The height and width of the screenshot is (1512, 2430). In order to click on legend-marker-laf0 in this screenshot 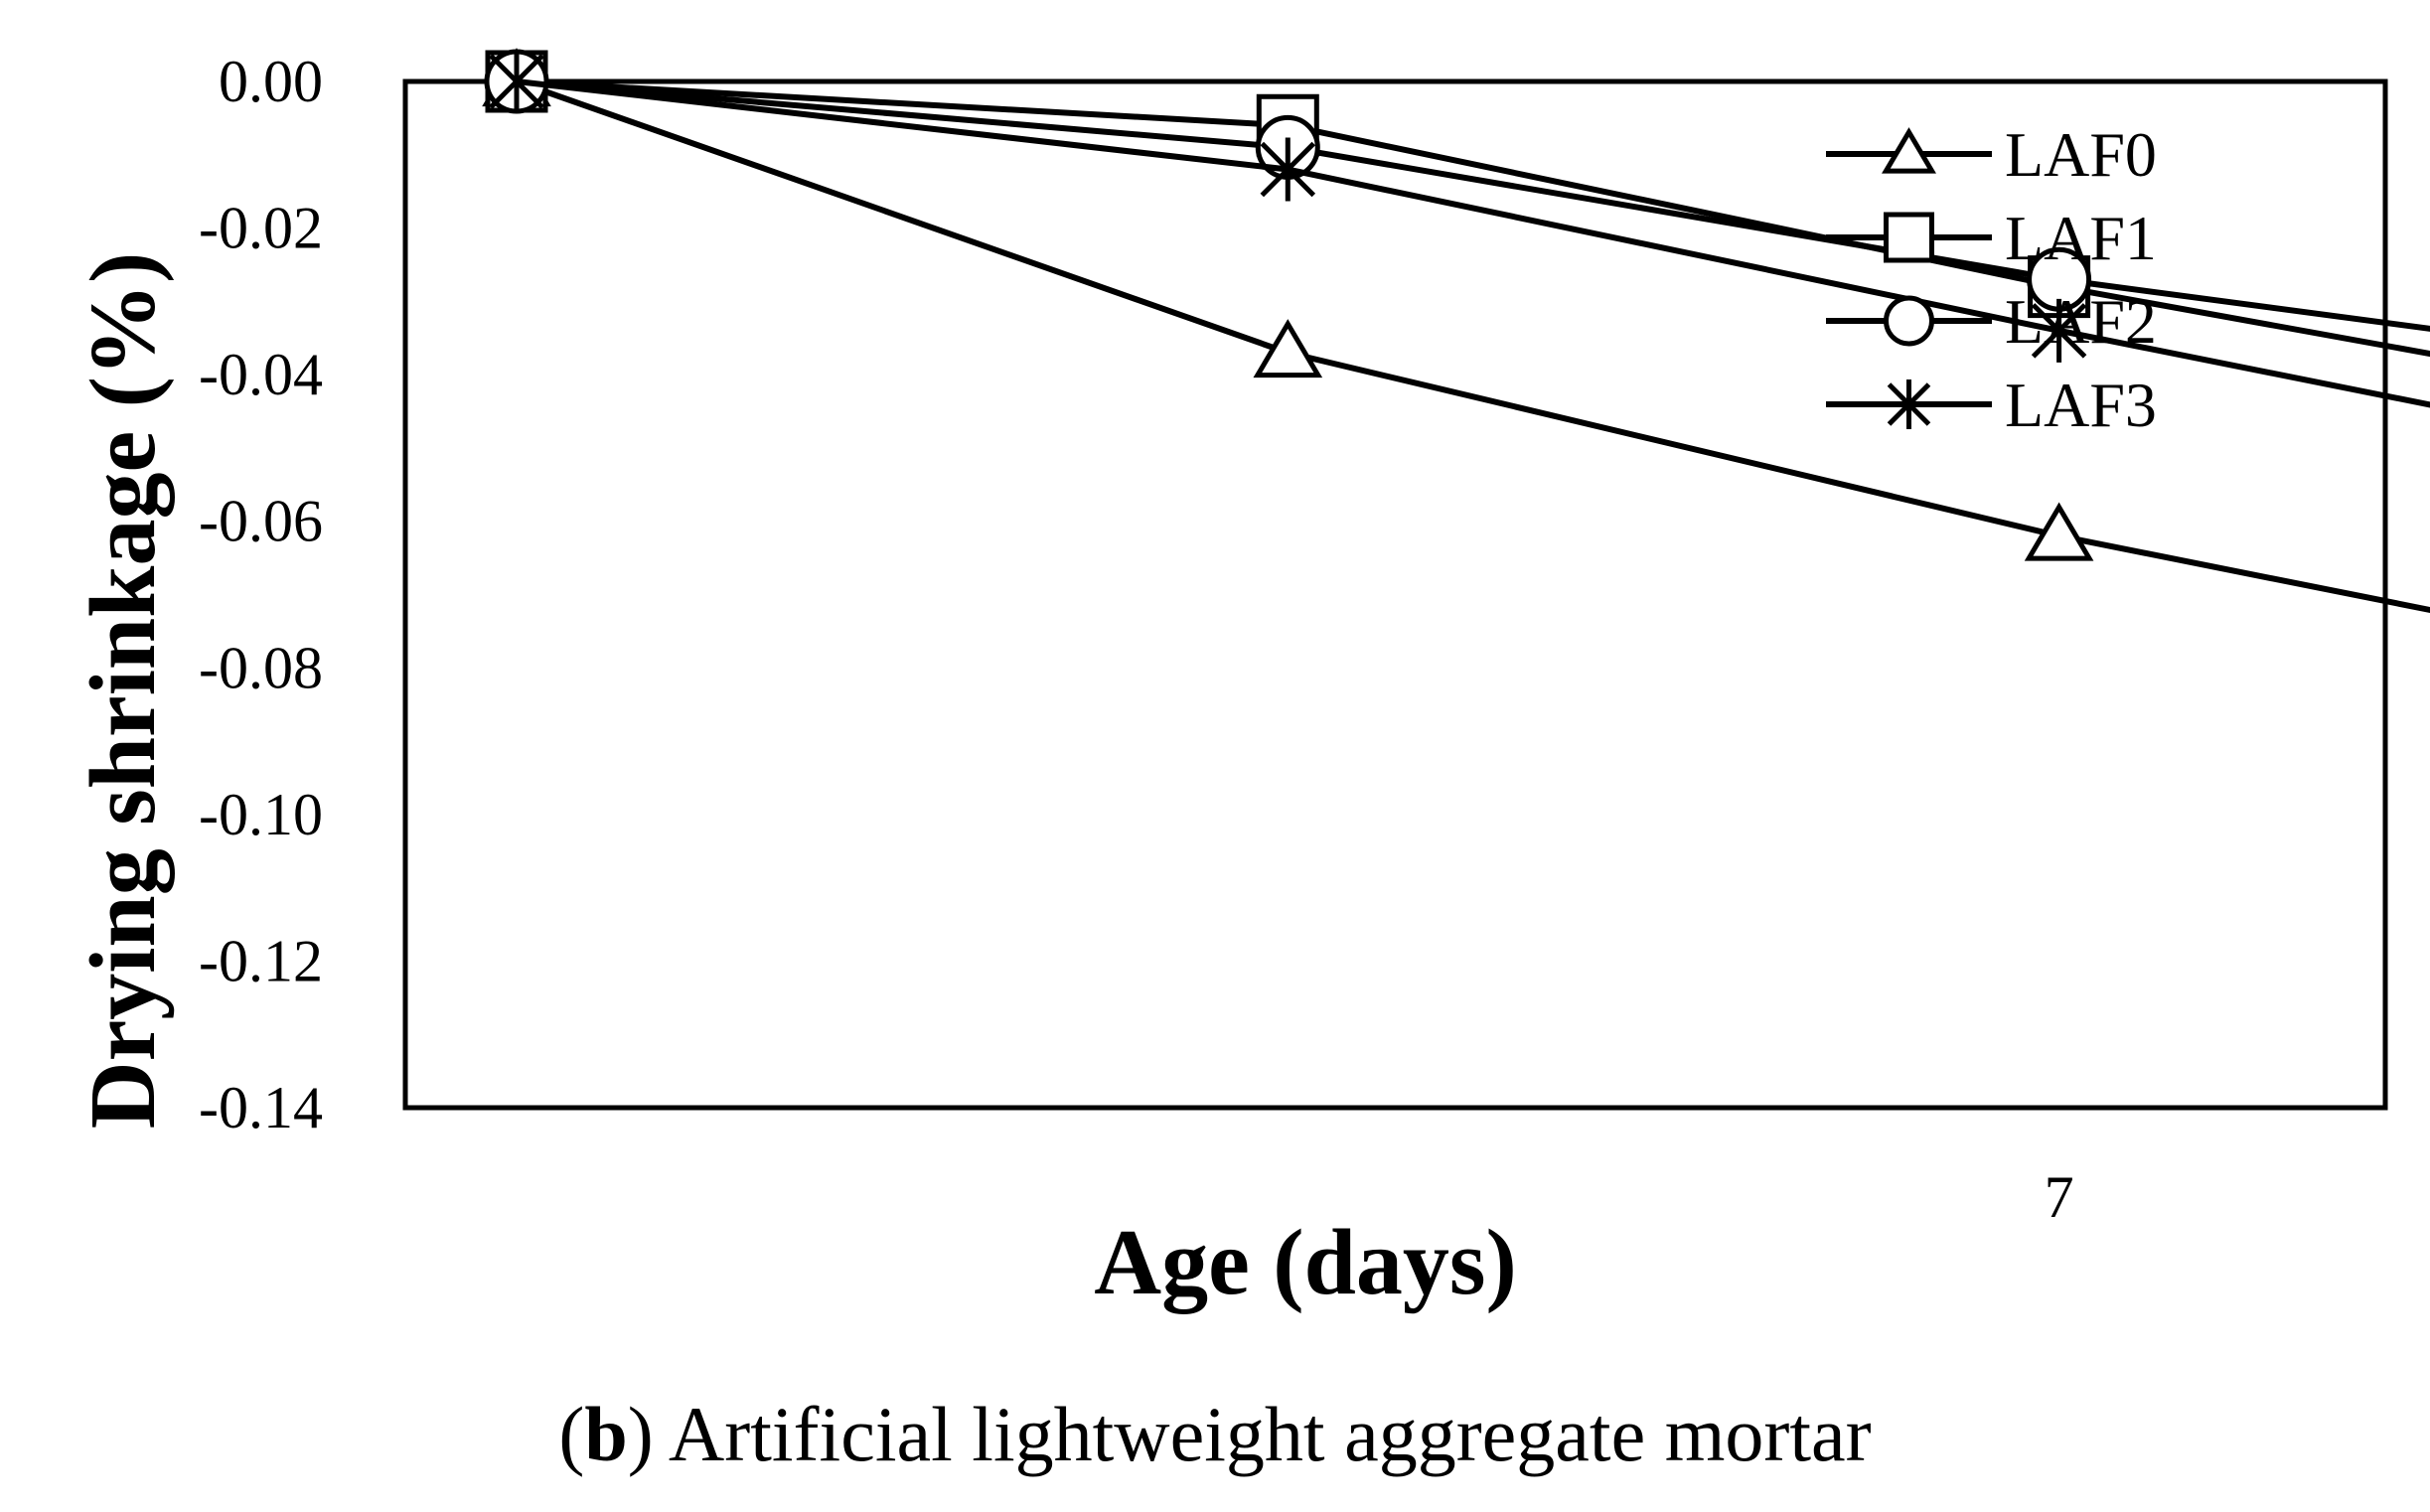, I will do `click(1909, 150)`.